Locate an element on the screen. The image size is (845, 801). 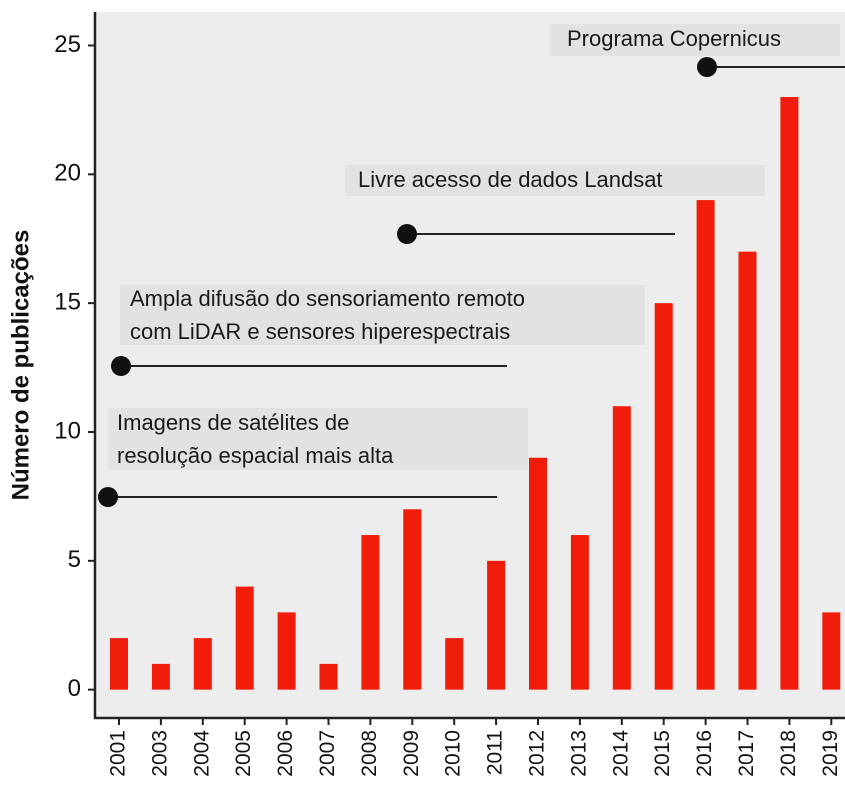
x-tick-label: 2003 is located at coordinates (159, 753).